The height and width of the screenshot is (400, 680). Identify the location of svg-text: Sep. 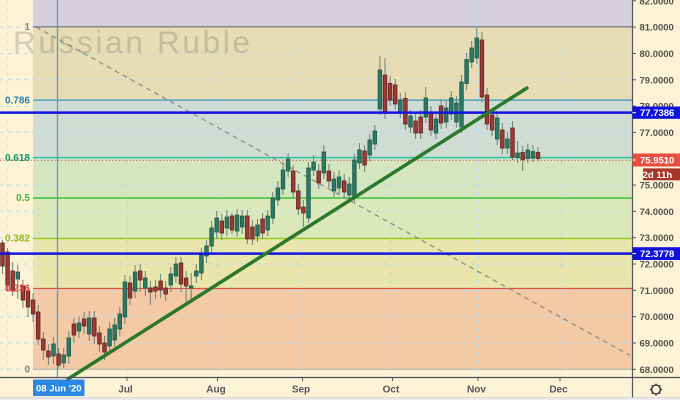
(301, 390).